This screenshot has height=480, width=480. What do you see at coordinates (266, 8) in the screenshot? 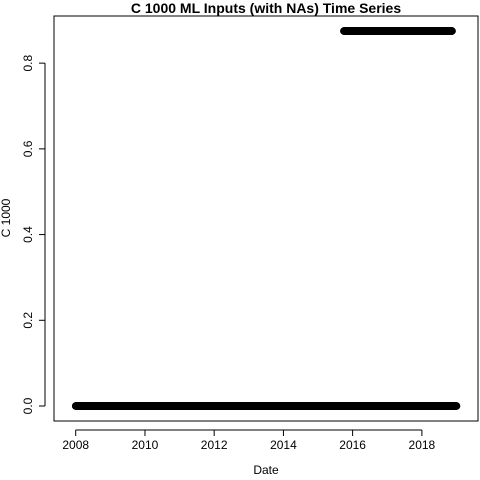
I see `chart-title: C 1000 ML Inputs (with NAs) Time Series` at bounding box center [266, 8].